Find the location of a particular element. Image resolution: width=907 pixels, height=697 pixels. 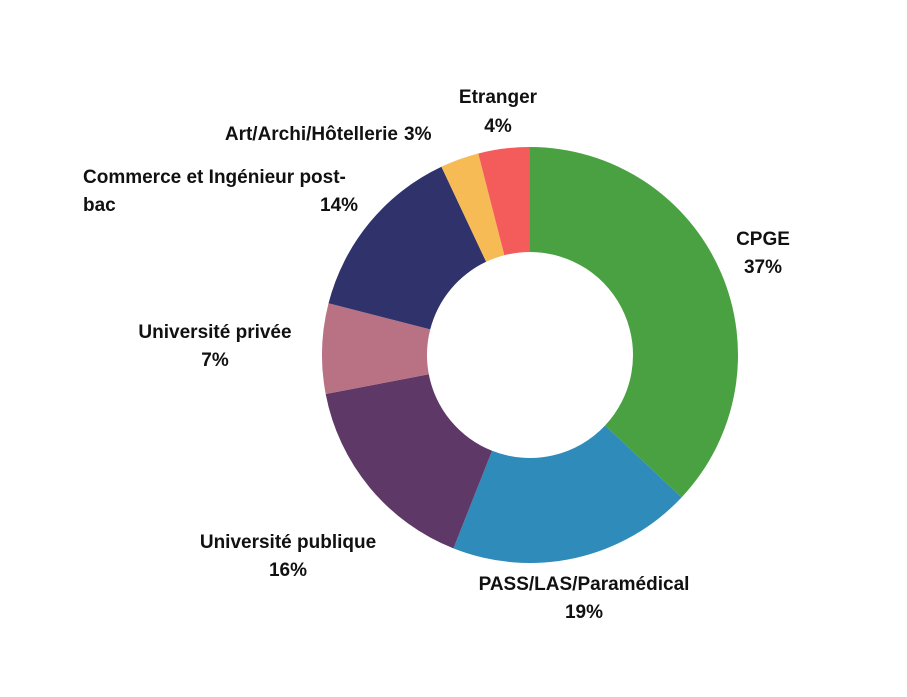

value-label: 7% is located at coordinates (215, 360).